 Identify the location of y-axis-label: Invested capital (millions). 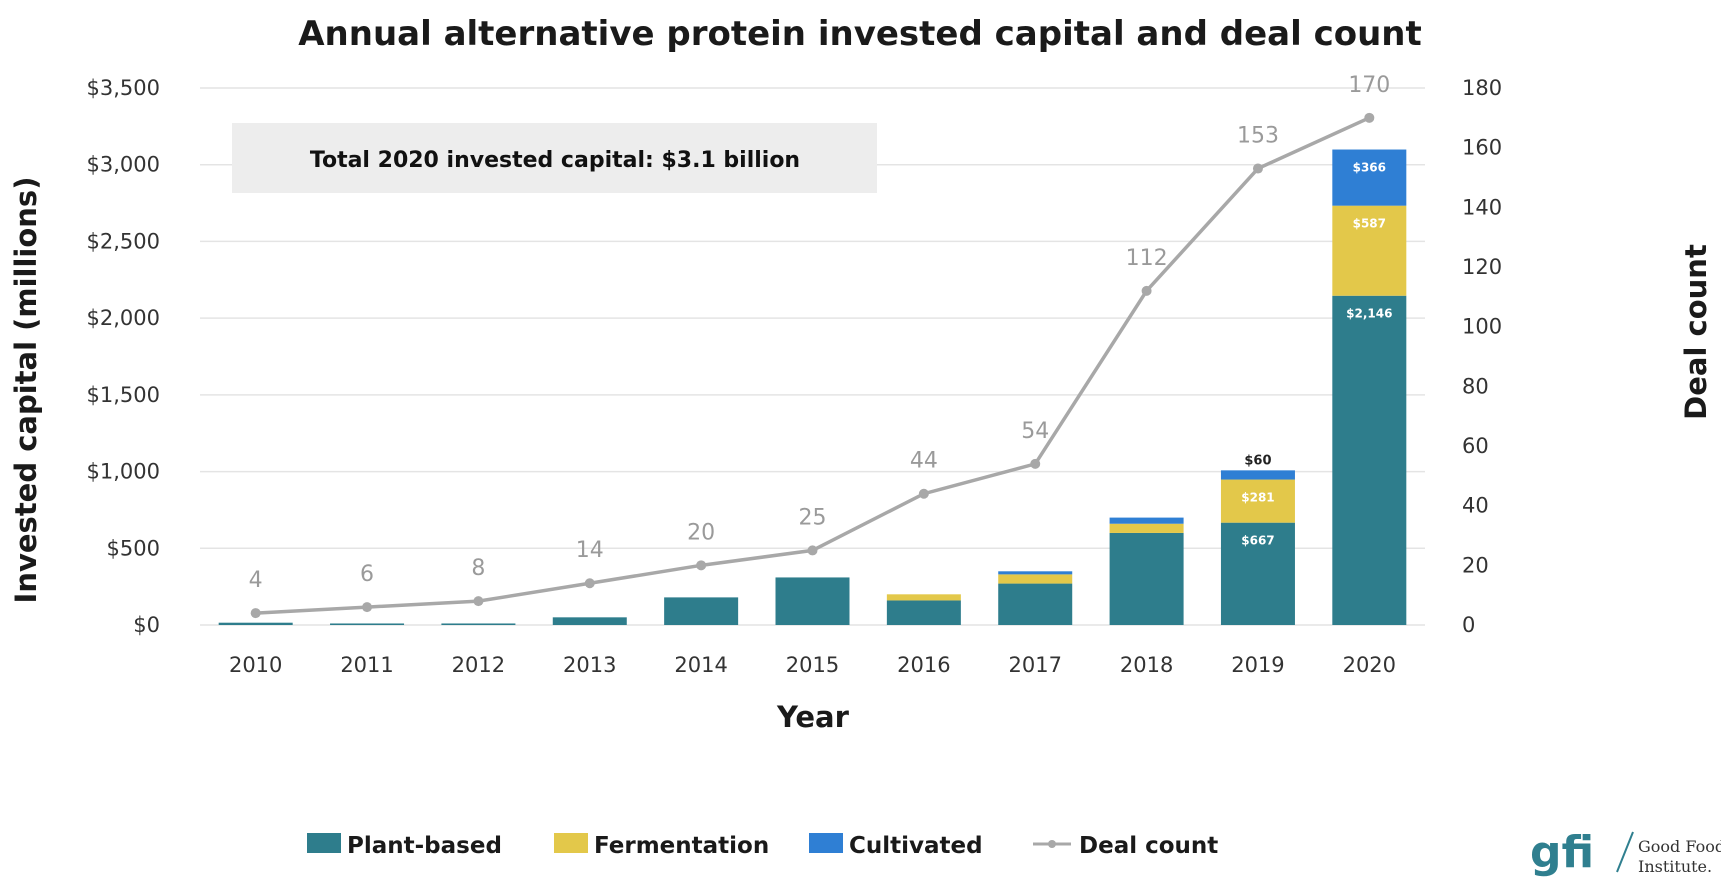
(26, 390).